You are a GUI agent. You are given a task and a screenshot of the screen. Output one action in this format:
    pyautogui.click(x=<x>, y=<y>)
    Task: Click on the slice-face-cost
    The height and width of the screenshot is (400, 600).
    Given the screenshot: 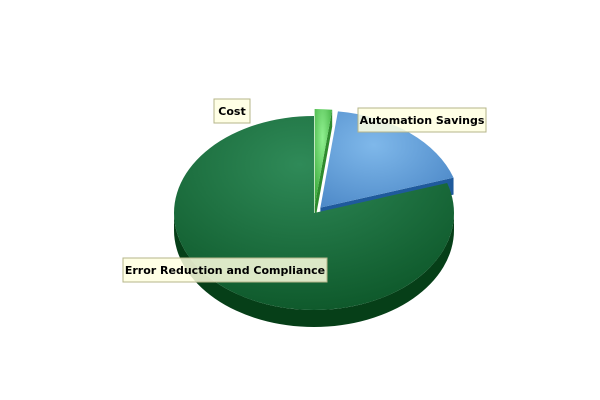 What is the action you would take?
    pyautogui.click(x=323, y=166)
    